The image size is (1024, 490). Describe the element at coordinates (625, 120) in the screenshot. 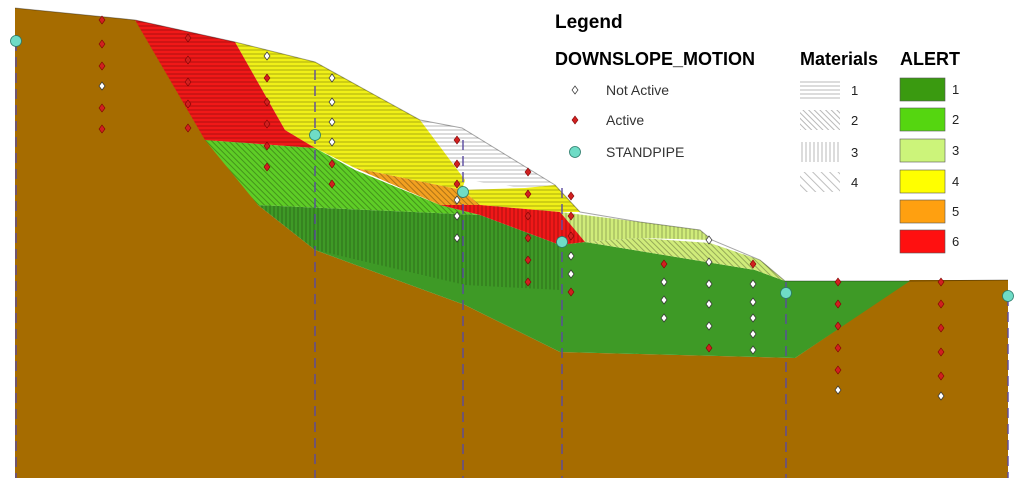

I see `motion-item-label: Active` at that location.